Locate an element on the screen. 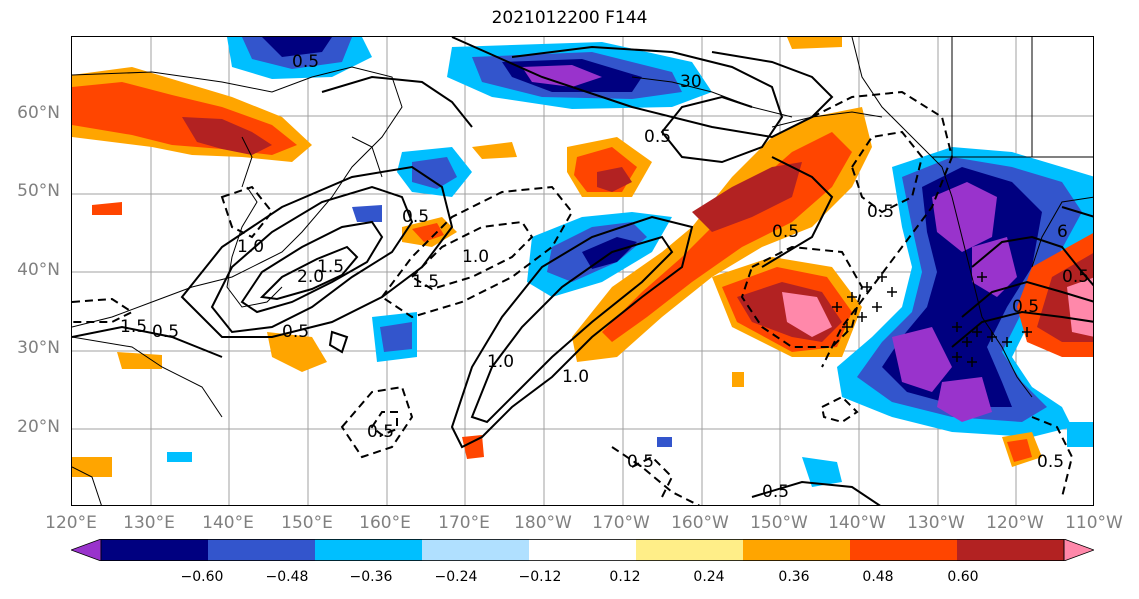 The width and height of the screenshot is (1139, 599). lon-label: 160°W is located at coordinates (700, 523).